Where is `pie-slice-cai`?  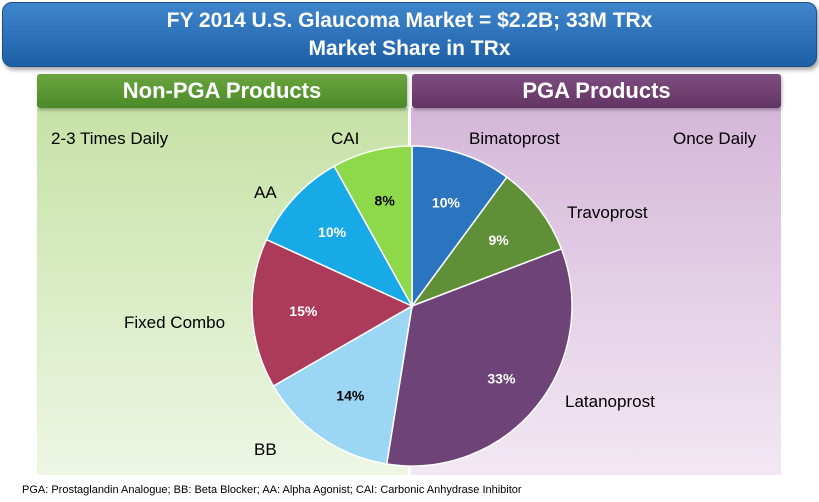
pie-slice-cai is located at coordinates (373, 227).